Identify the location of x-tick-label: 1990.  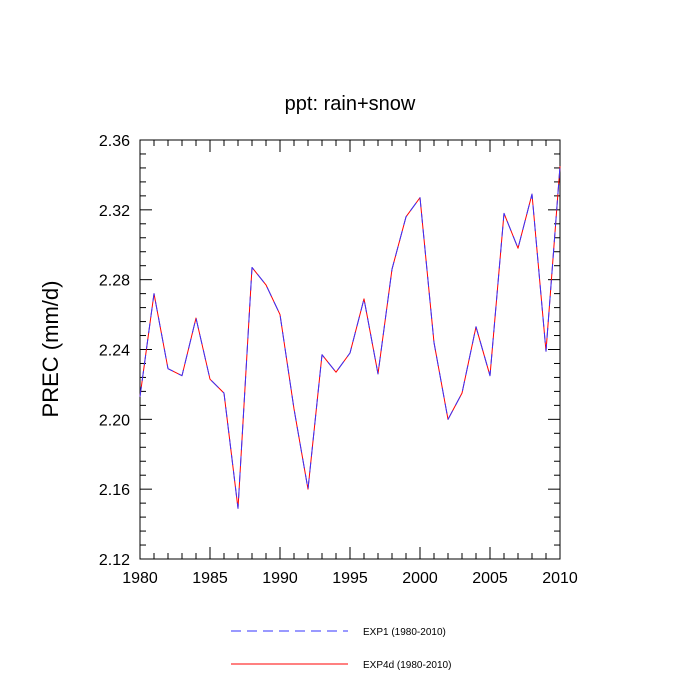
(280, 578).